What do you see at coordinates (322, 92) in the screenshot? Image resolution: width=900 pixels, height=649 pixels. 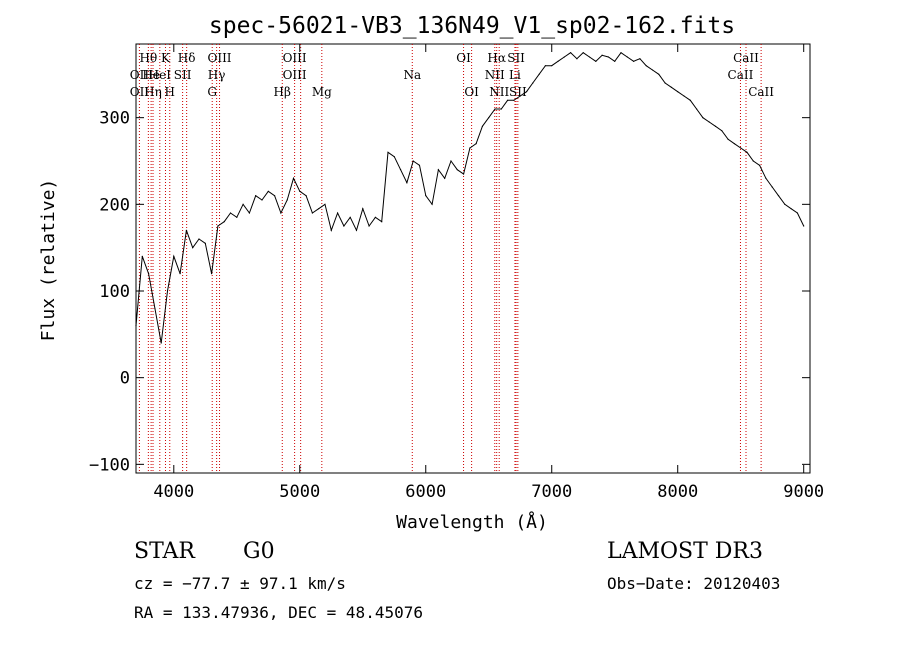 I see `line-label: Mg` at bounding box center [322, 92].